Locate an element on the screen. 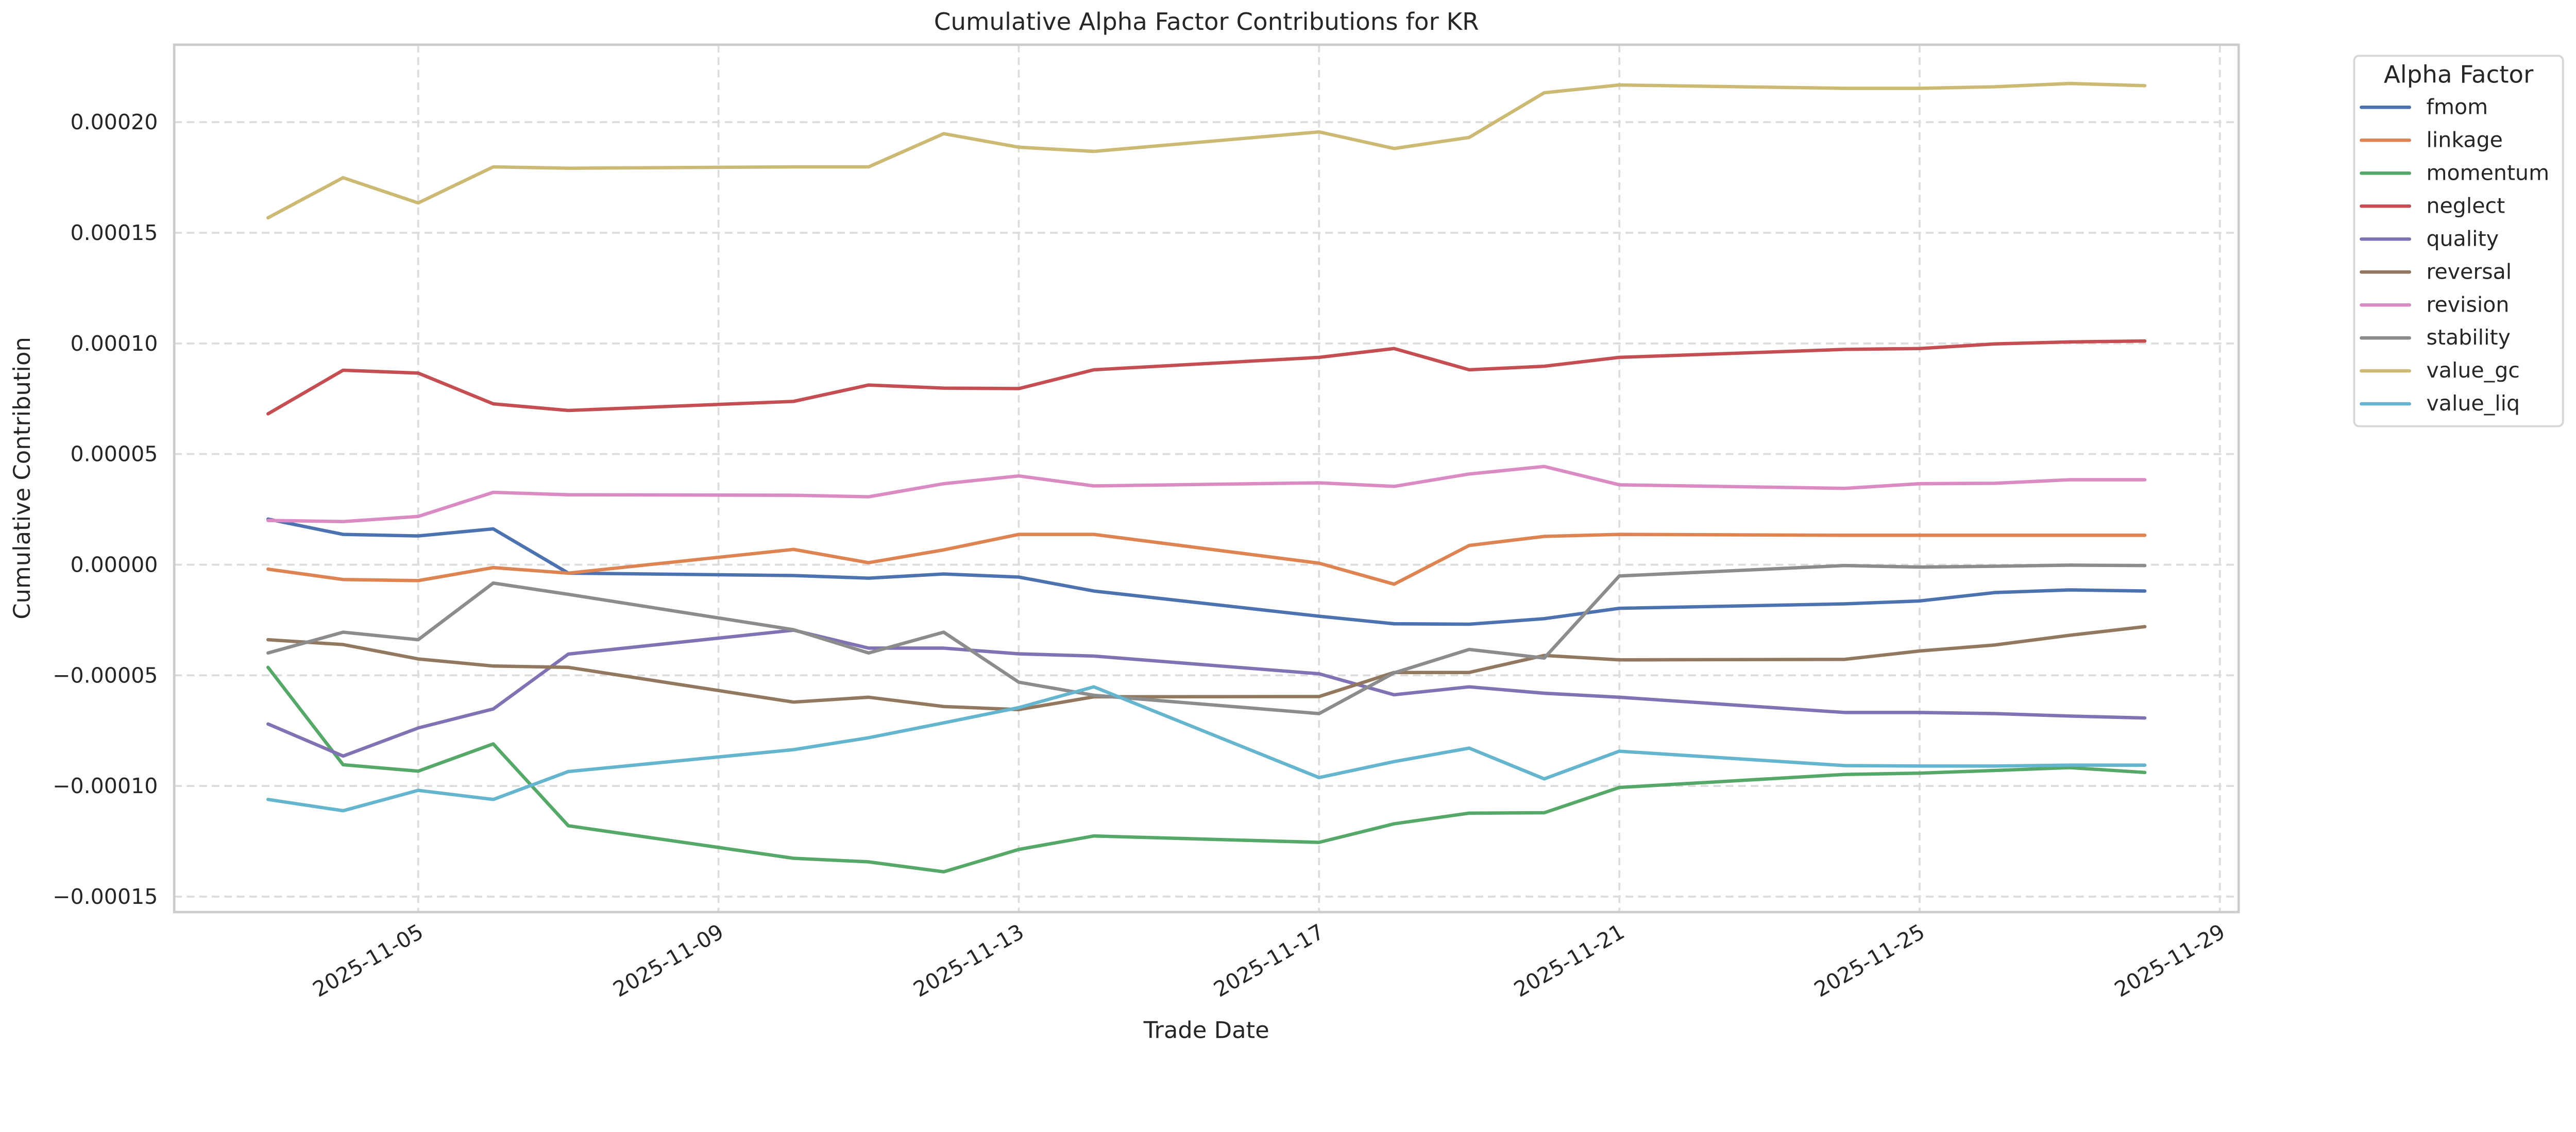 The image size is (2576, 1132). y-tick-label: −0.00010 is located at coordinates (105, 786).